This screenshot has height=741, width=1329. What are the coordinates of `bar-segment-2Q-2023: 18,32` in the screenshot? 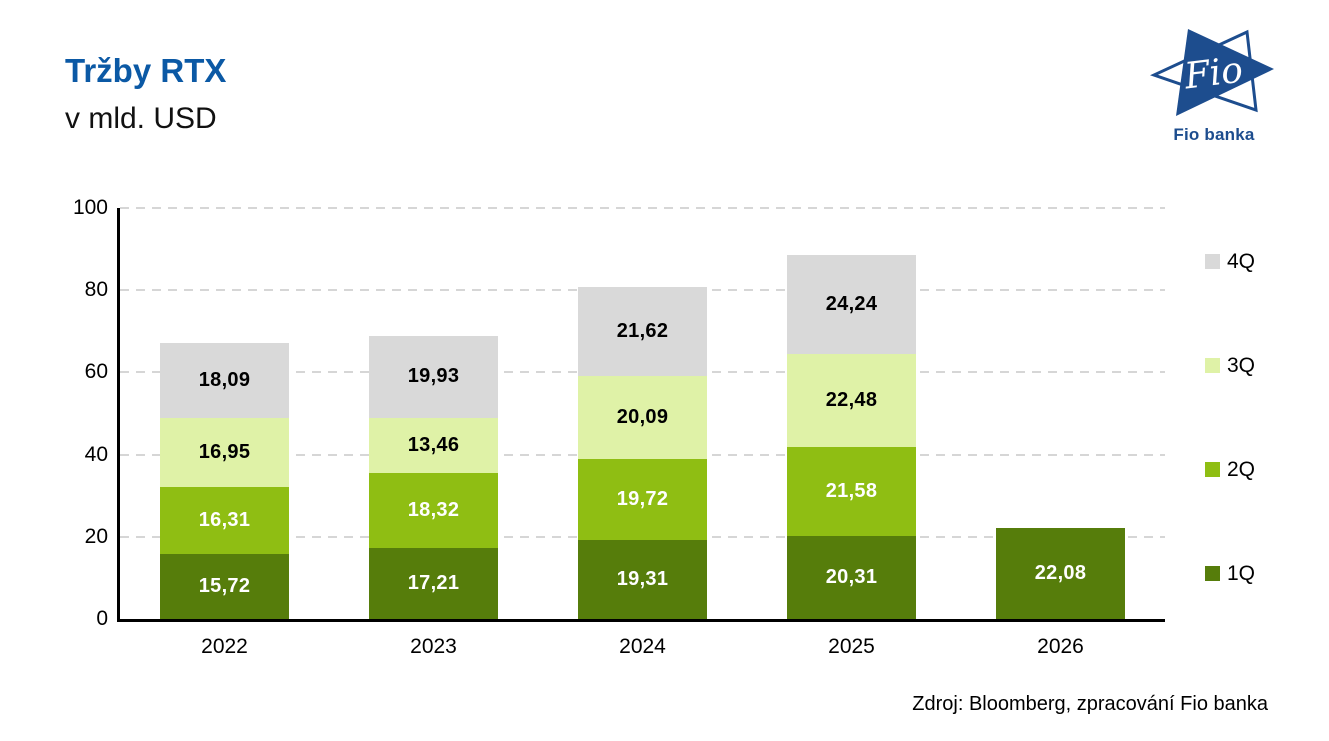 It's located at (433, 510).